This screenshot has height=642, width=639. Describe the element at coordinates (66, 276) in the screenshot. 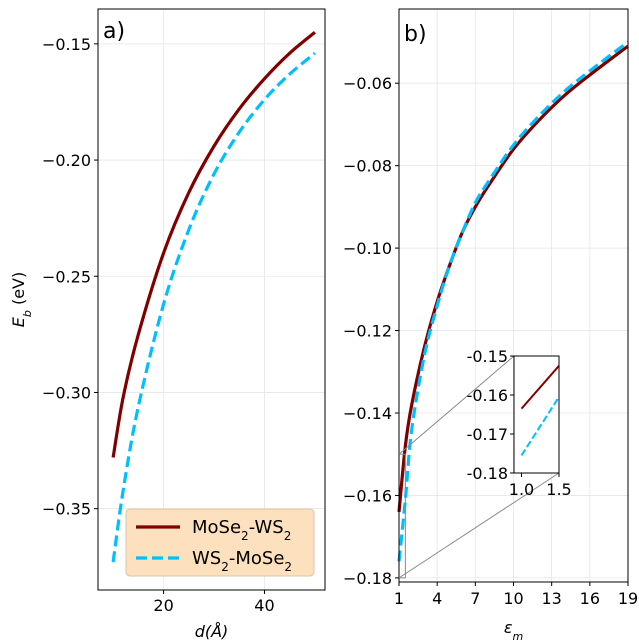

I see `y-tick-label: −0.25` at that location.